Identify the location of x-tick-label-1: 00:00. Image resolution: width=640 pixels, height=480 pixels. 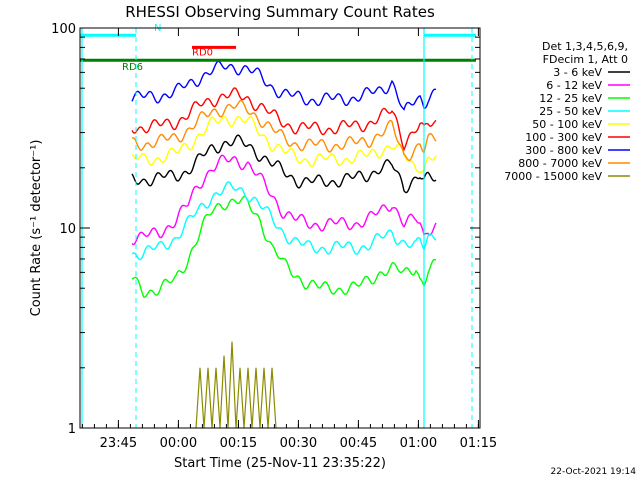
(178, 443).